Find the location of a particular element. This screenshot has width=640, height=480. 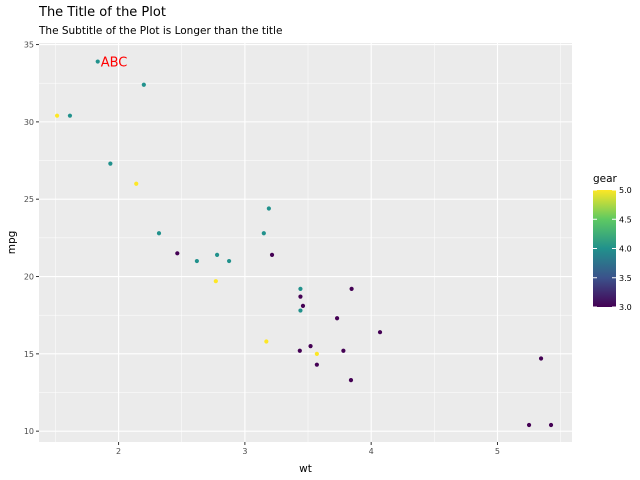

legend-tick-label: 5.0 is located at coordinates (625, 190).